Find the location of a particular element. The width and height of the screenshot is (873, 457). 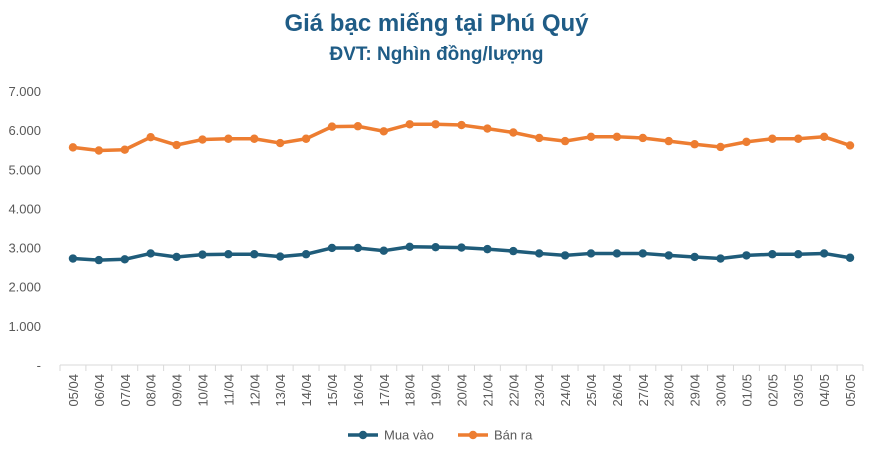

x-tick-label: 08/04 is located at coordinates (151, 390).